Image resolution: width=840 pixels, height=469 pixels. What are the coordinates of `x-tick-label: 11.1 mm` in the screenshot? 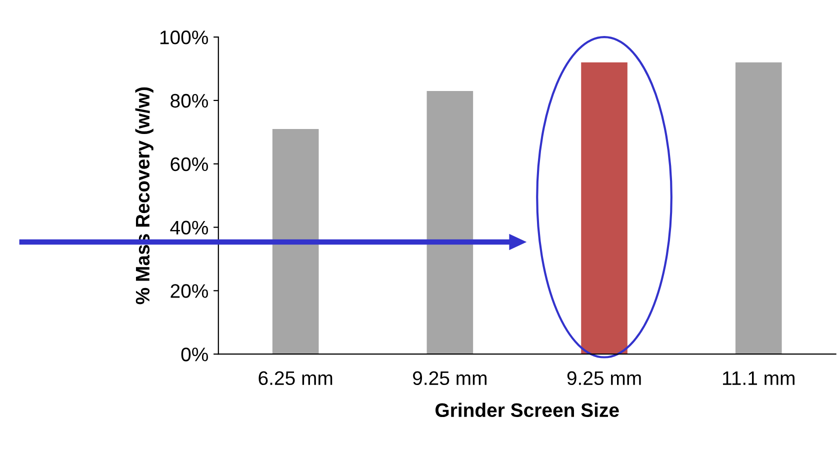 It's located at (758, 378).